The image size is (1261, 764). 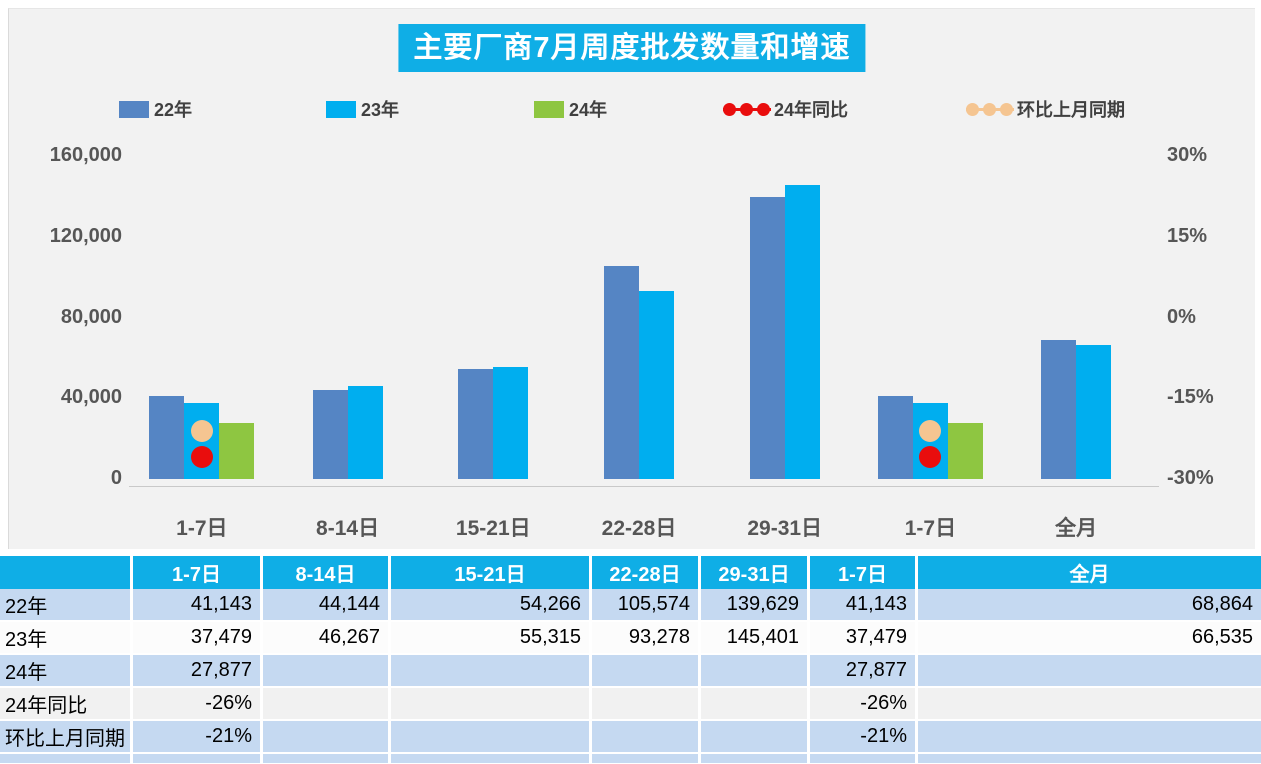 I want to click on table-cell: 105,574, so click(x=645, y=604).